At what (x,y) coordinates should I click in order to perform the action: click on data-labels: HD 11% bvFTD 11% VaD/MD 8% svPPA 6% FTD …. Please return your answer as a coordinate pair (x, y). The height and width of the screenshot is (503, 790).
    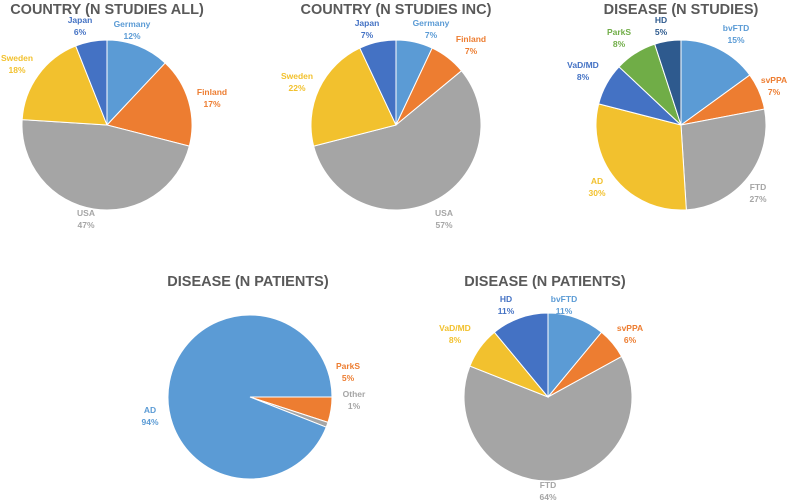
    Looking at the image, I should click on (541, 398).